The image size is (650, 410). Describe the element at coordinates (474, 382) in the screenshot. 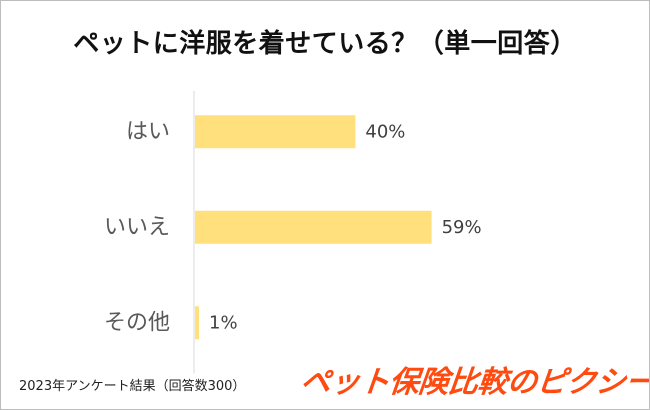

I see `brand-logo-text: ペット保険比較のピクシー` at that location.